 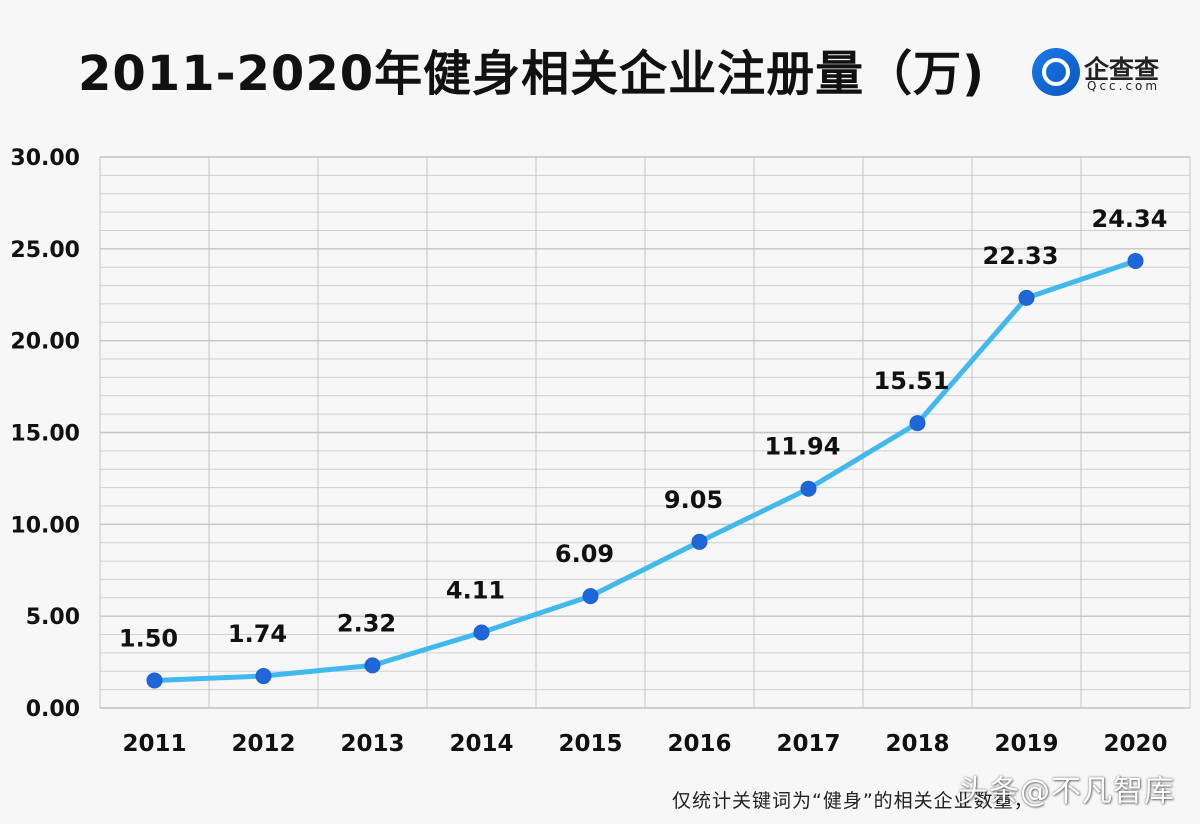 What do you see at coordinates (532, 74) in the screenshot?
I see `chart-title: 2011-2020年健身相关企业注册量（万)` at bounding box center [532, 74].